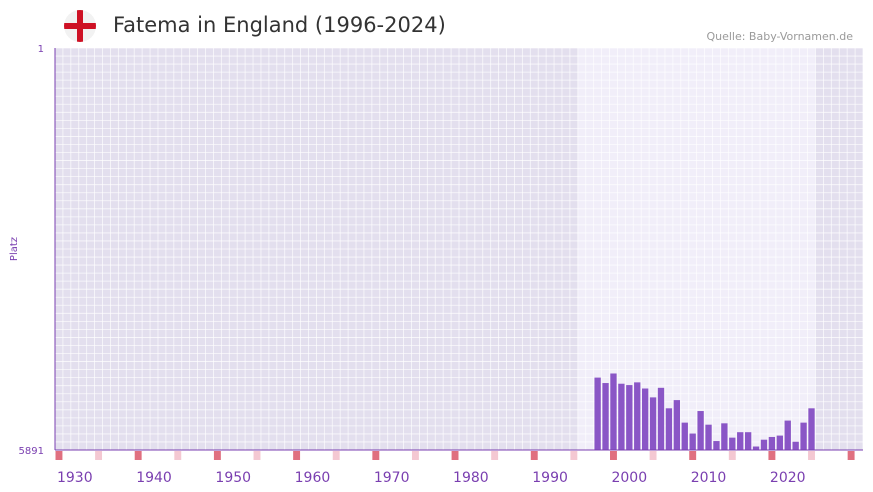 Image resolution: width=873 pixels, height=492 pixels. I want to click on source-credit: Quelle: Baby-Vornamen.de, so click(779, 36).